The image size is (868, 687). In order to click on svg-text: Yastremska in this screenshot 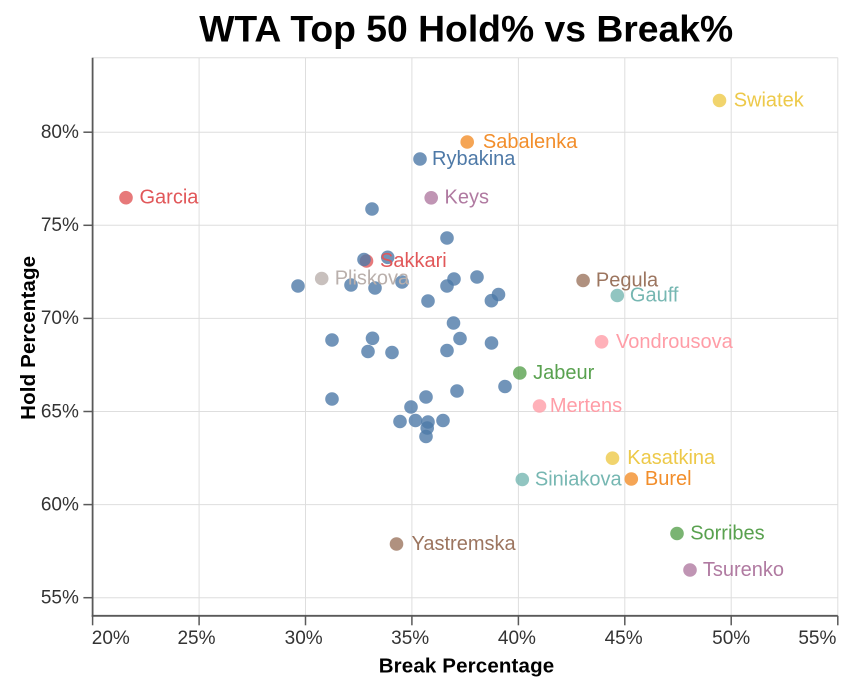, I will do `click(464, 544)`.